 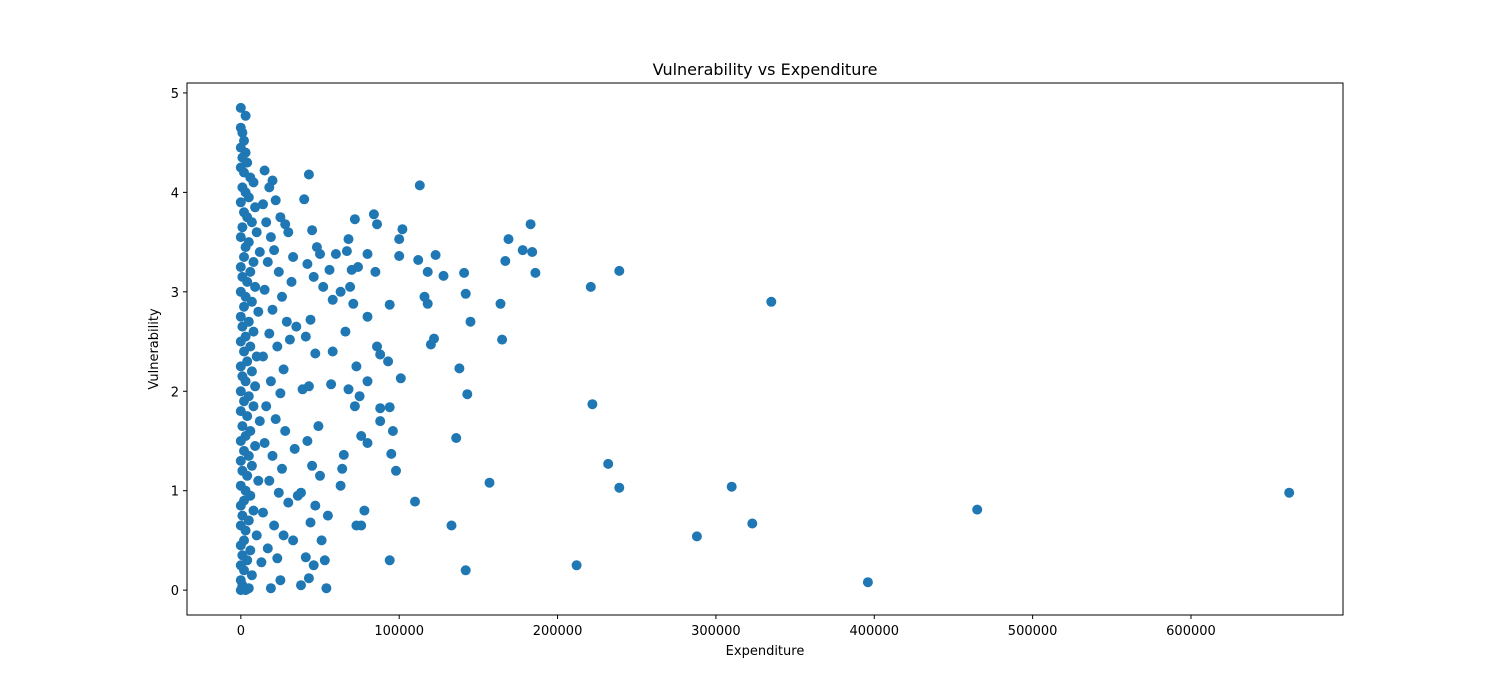 What do you see at coordinates (175, 193) in the screenshot?
I see `y-tick-label: 4` at bounding box center [175, 193].